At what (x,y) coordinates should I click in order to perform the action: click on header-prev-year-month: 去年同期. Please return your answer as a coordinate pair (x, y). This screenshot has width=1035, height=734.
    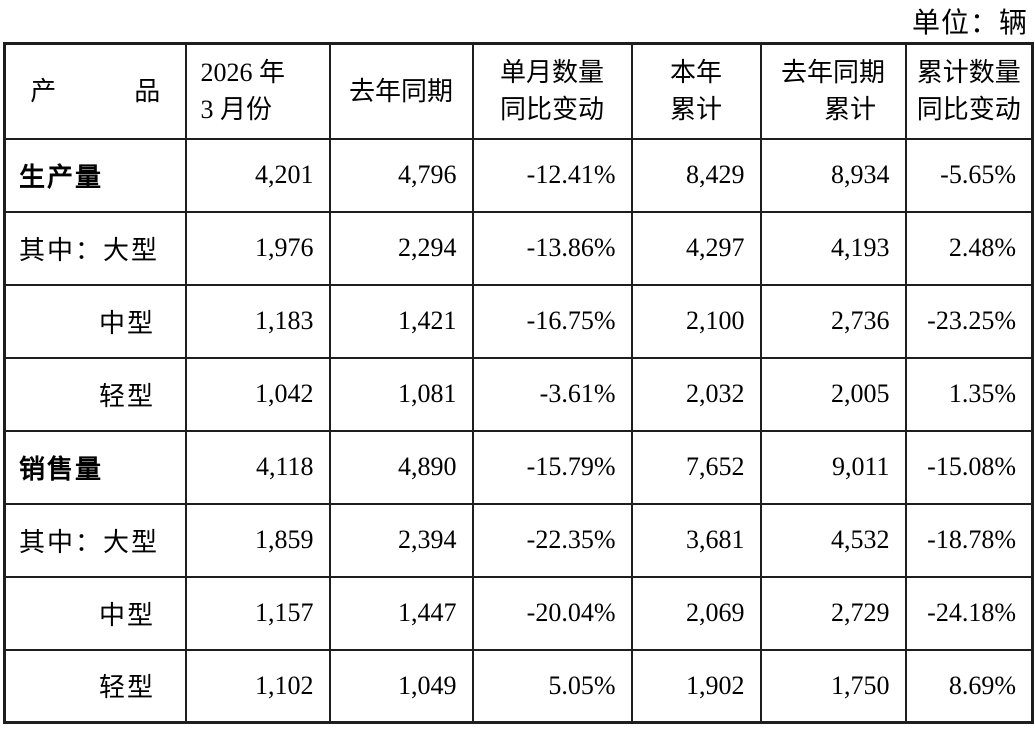
    Looking at the image, I should click on (401, 91).